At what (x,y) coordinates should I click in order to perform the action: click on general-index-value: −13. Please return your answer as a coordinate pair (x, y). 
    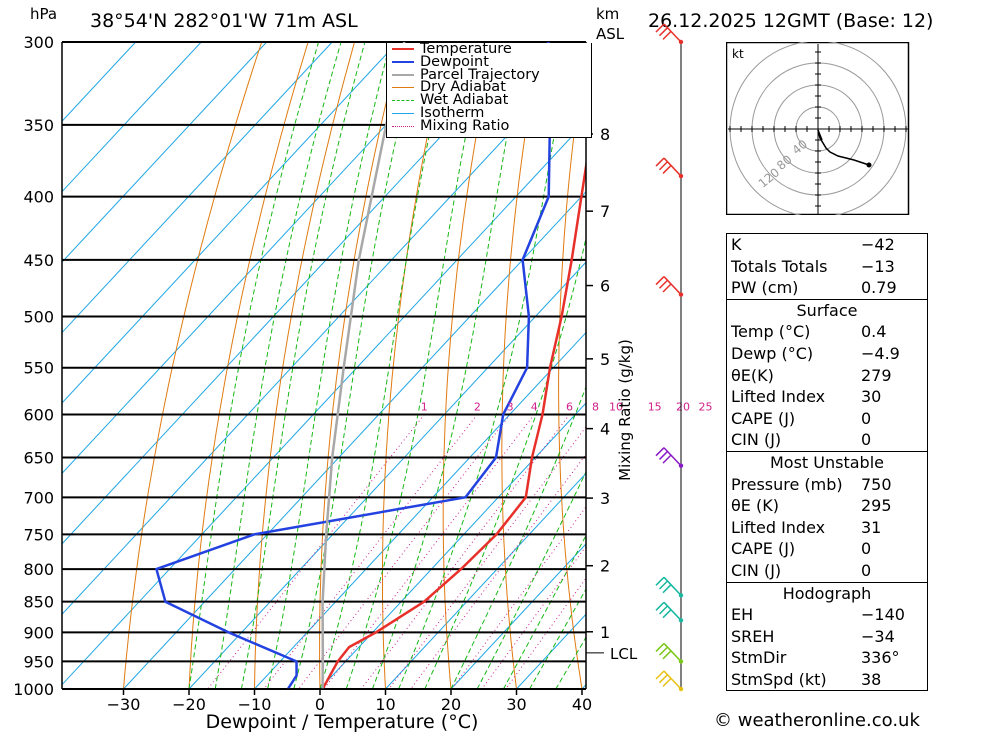
    Looking at the image, I should click on (878, 266).